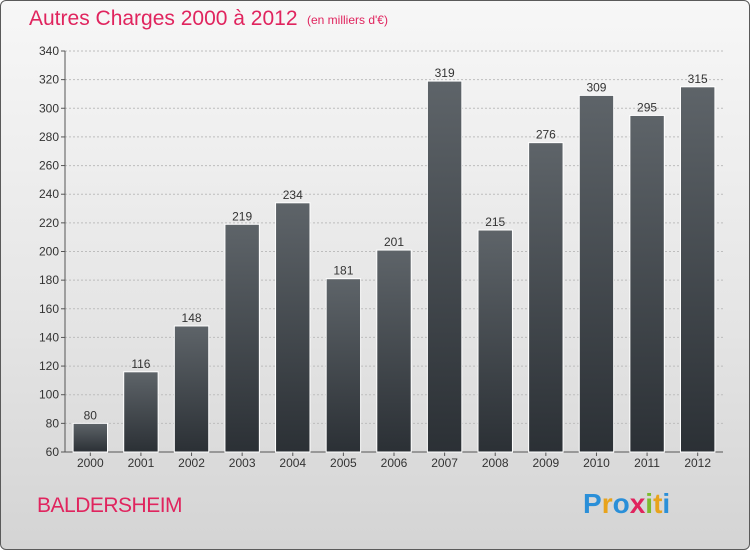 Image resolution: width=750 pixels, height=550 pixels. Describe the element at coordinates (621, 503) in the screenshot. I see `logo-letter: o` at that location.